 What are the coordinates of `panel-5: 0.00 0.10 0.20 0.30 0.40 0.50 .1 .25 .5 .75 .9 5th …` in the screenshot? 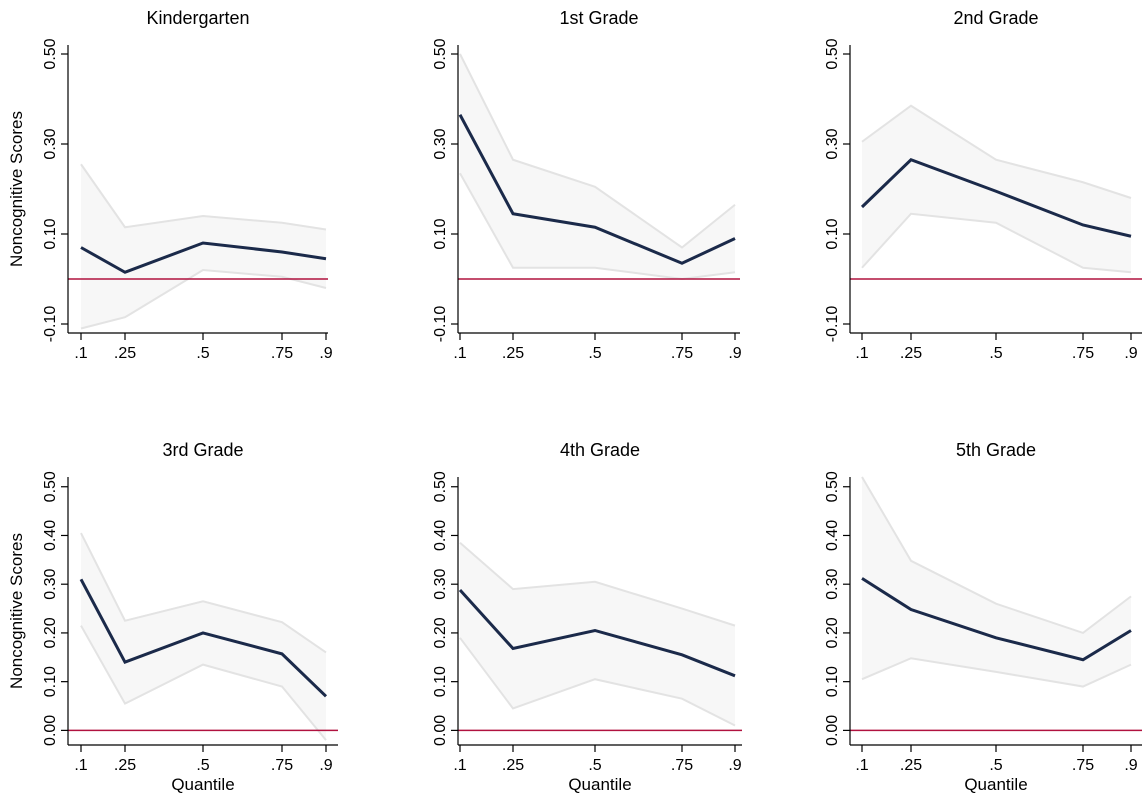 It's located at (983, 617).